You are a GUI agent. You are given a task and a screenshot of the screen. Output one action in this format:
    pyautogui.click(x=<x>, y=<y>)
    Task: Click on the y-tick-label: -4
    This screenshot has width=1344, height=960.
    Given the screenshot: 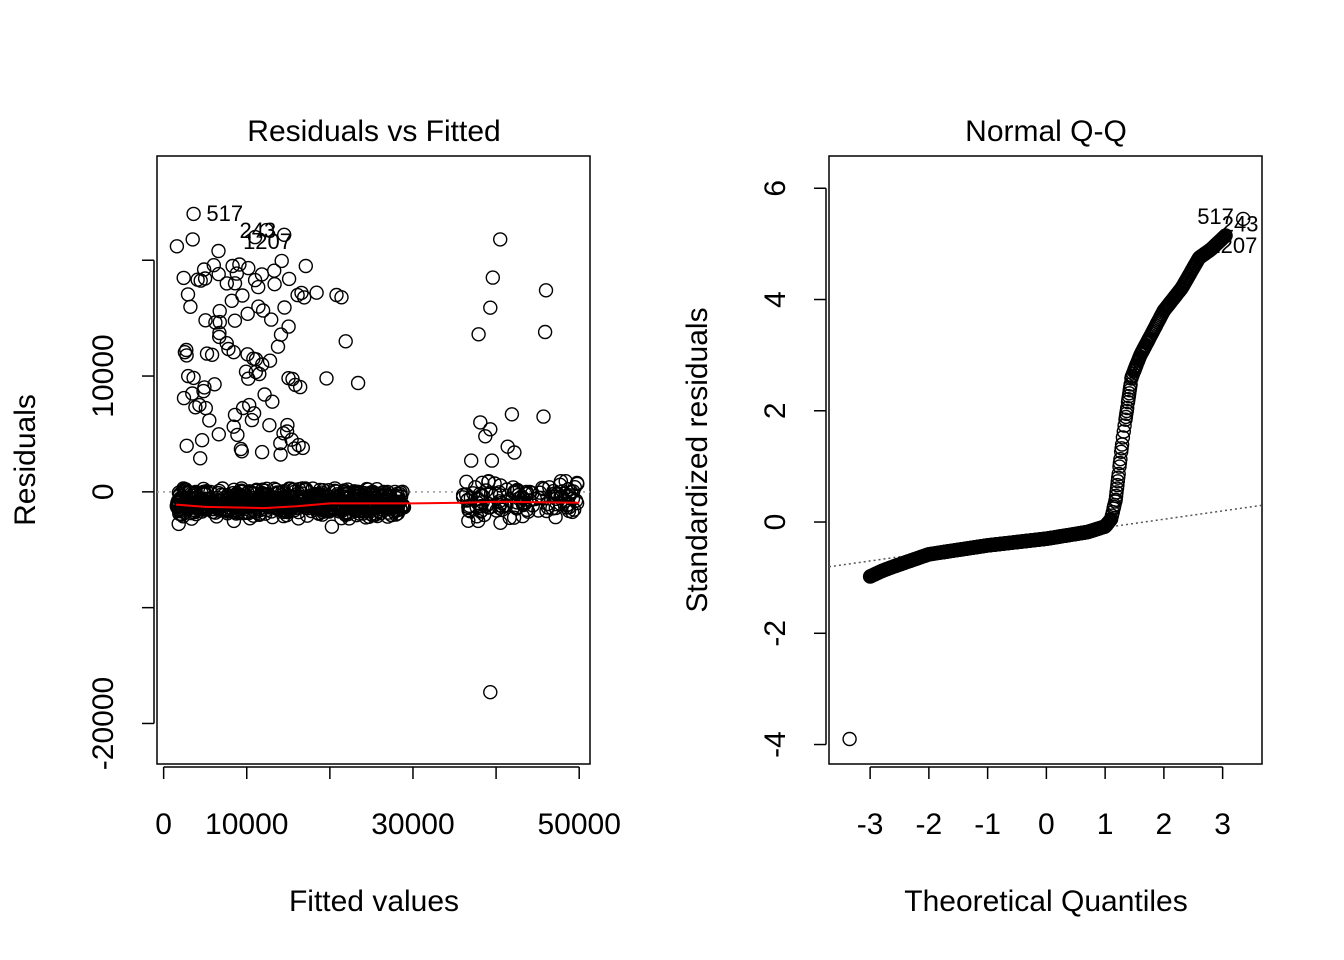 What is the action you would take?
    pyautogui.click(x=775, y=744)
    